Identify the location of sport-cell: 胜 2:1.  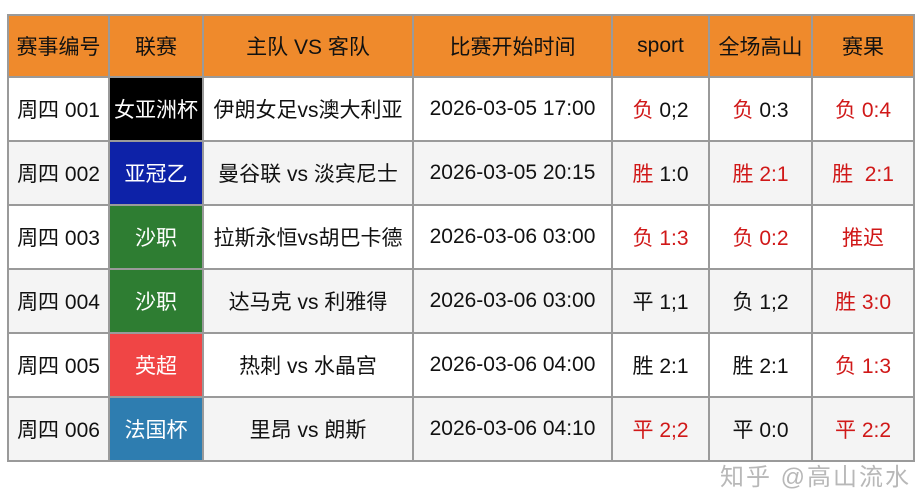
(660, 365).